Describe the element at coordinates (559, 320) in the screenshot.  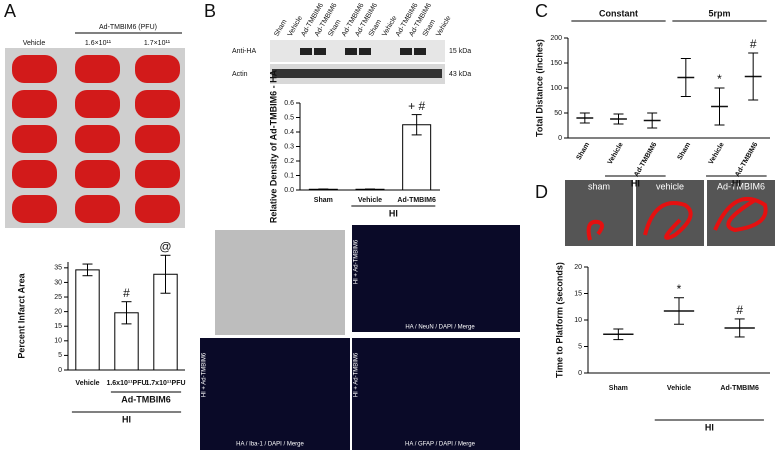
I see `y-axis-label: Time to Platform (seconds)` at that location.